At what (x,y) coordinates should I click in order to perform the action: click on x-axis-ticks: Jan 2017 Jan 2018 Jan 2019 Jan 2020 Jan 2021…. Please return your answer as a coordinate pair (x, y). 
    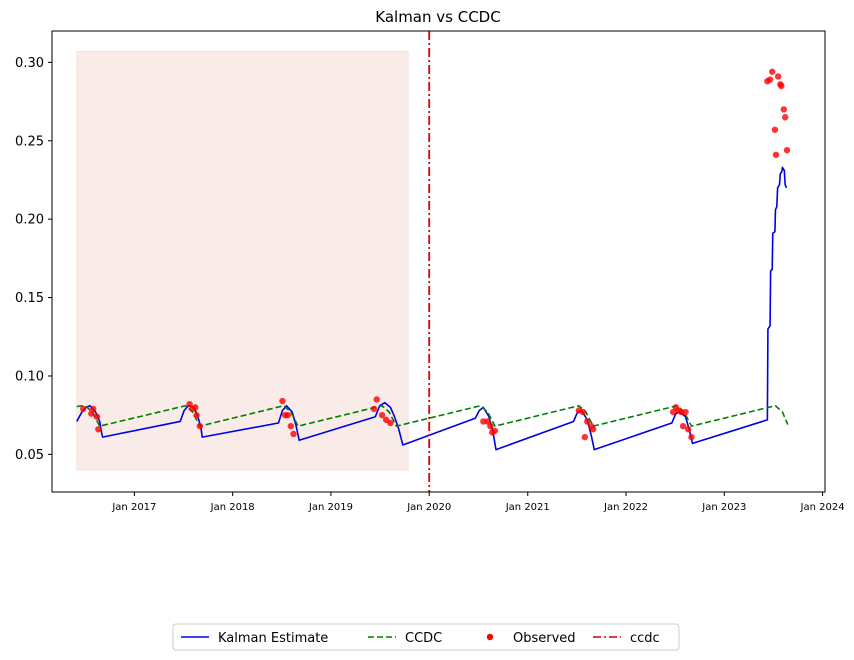
    Looking at the image, I should click on (478, 502).